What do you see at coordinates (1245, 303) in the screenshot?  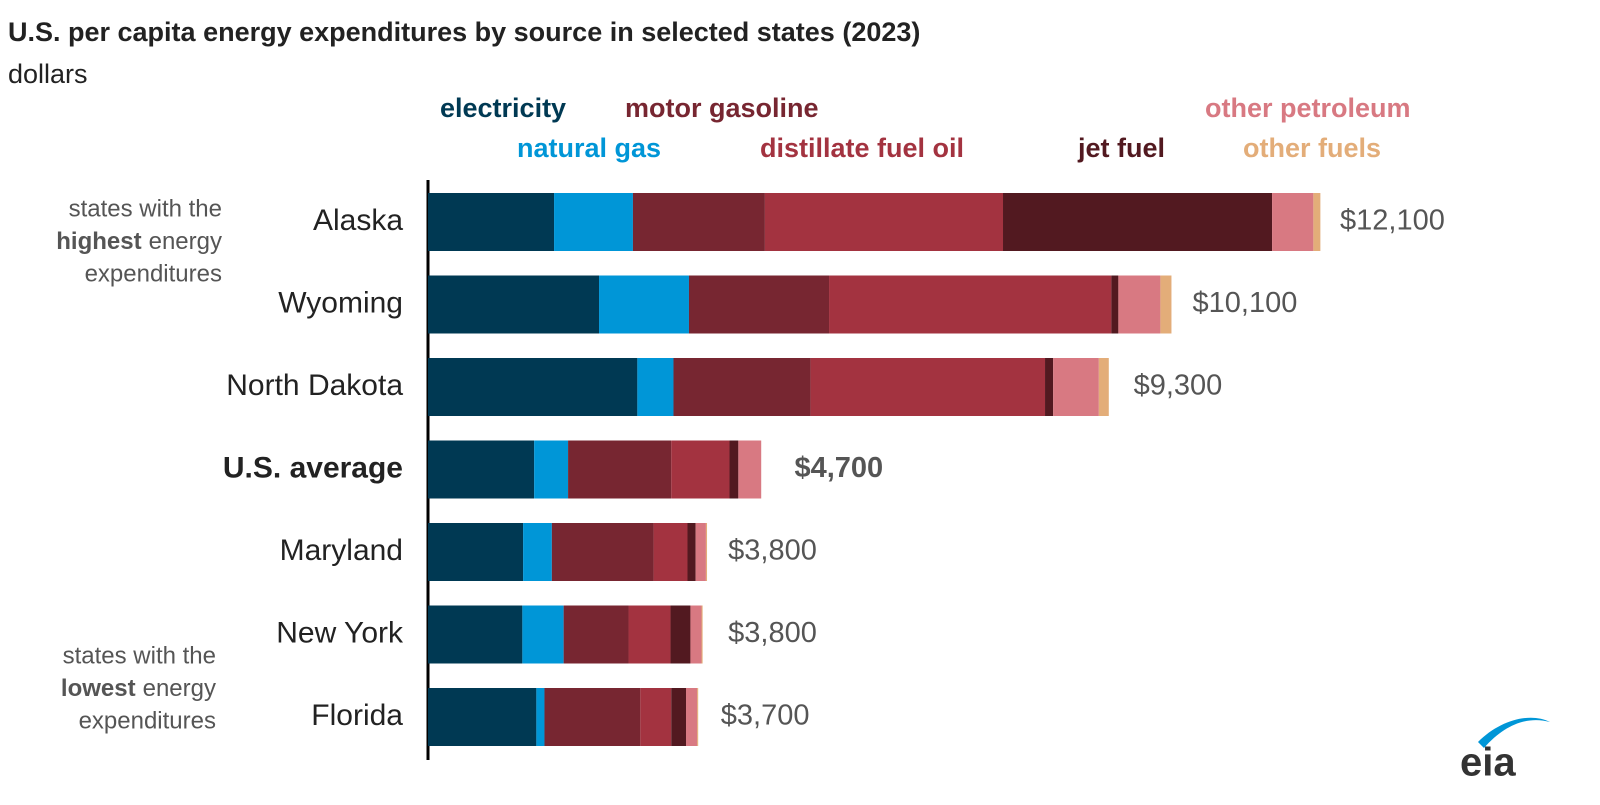 I see `total-label: $10,100` at bounding box center [1245, 303].